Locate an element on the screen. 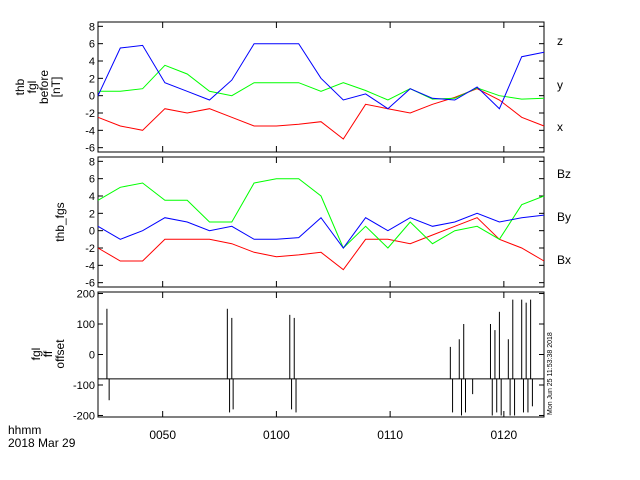 The image size is (640, 480). legend-z: z is located at coordinates (560, 41).